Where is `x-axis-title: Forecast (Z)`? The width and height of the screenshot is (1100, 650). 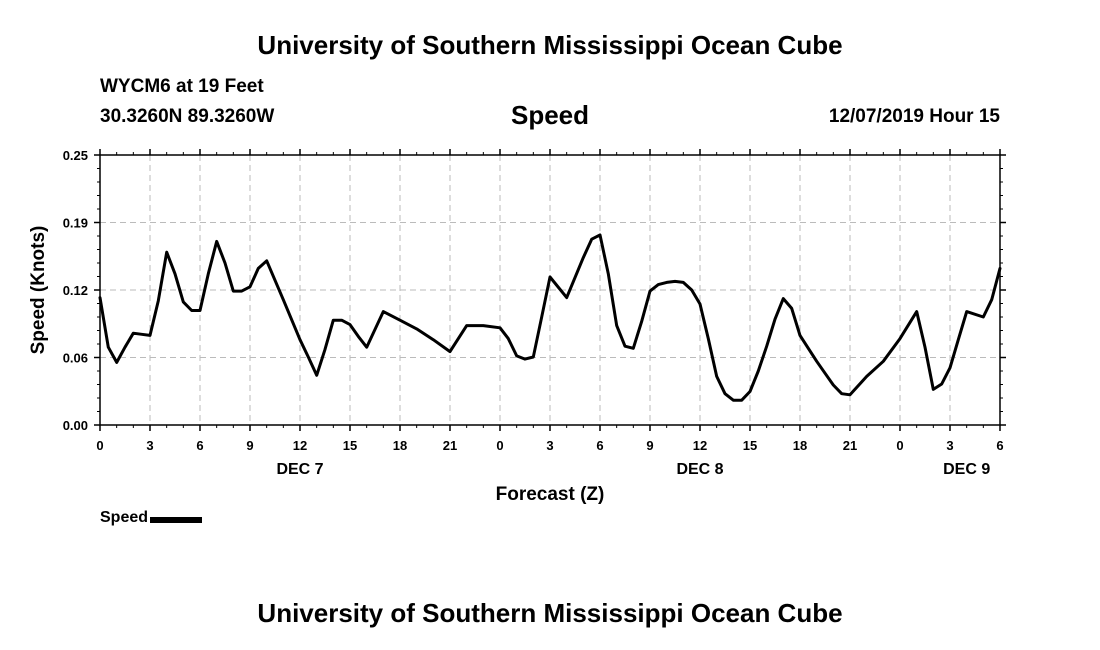
x-axis-title: Forecast (Z) is located at coordinates (550, 494).